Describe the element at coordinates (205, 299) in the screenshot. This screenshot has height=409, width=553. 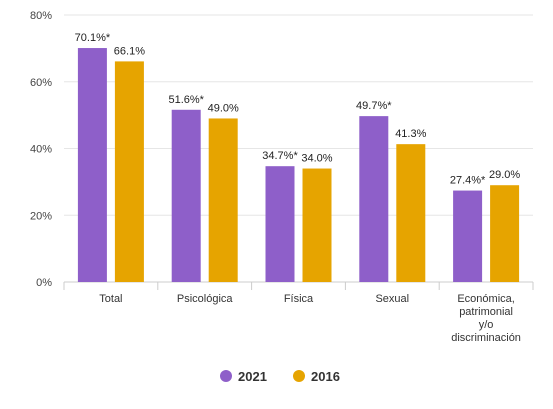
I see `x-category-label: Psicológica` at that location.